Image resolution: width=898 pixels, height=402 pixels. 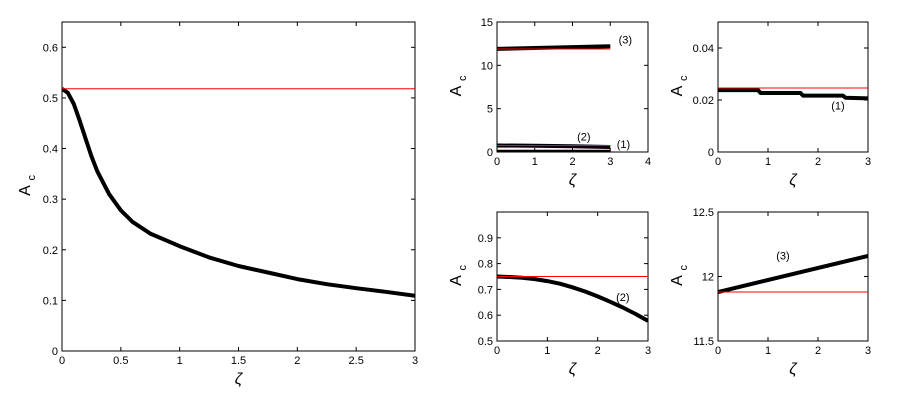 What do you see at coordinates (356, 361) in the screenshot?
I see `x-tick-label: 2.5` at bounding box center [356, 361].